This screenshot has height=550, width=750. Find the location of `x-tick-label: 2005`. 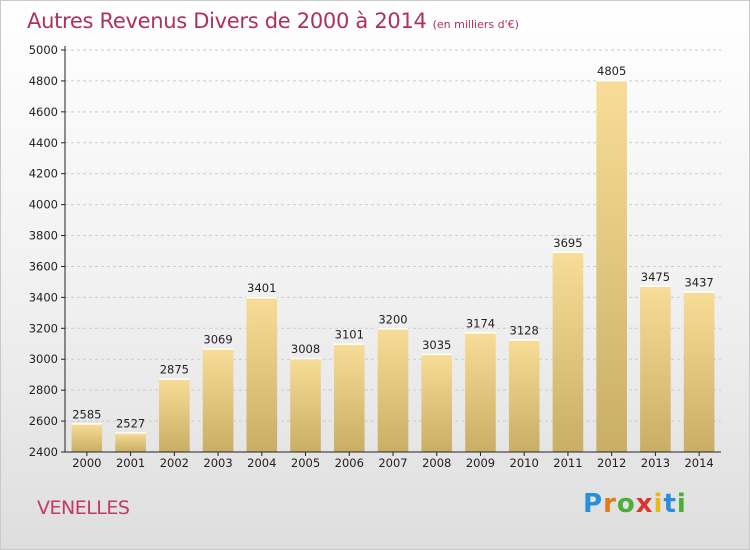

x-tick-label: 2005 is located at coordinates (305, 463).